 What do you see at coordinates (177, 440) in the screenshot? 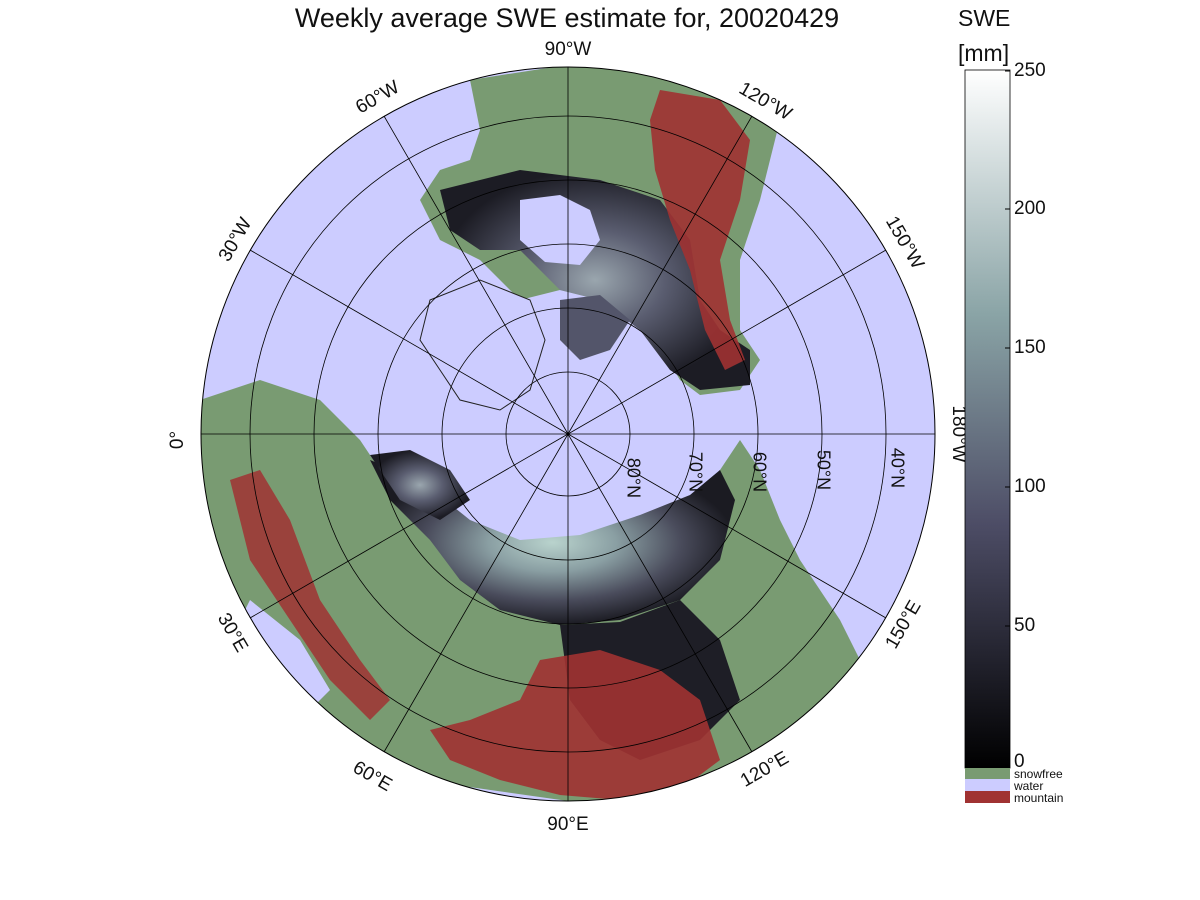
I see `lon-label-0: 0°` at bounding box center [177, 440].